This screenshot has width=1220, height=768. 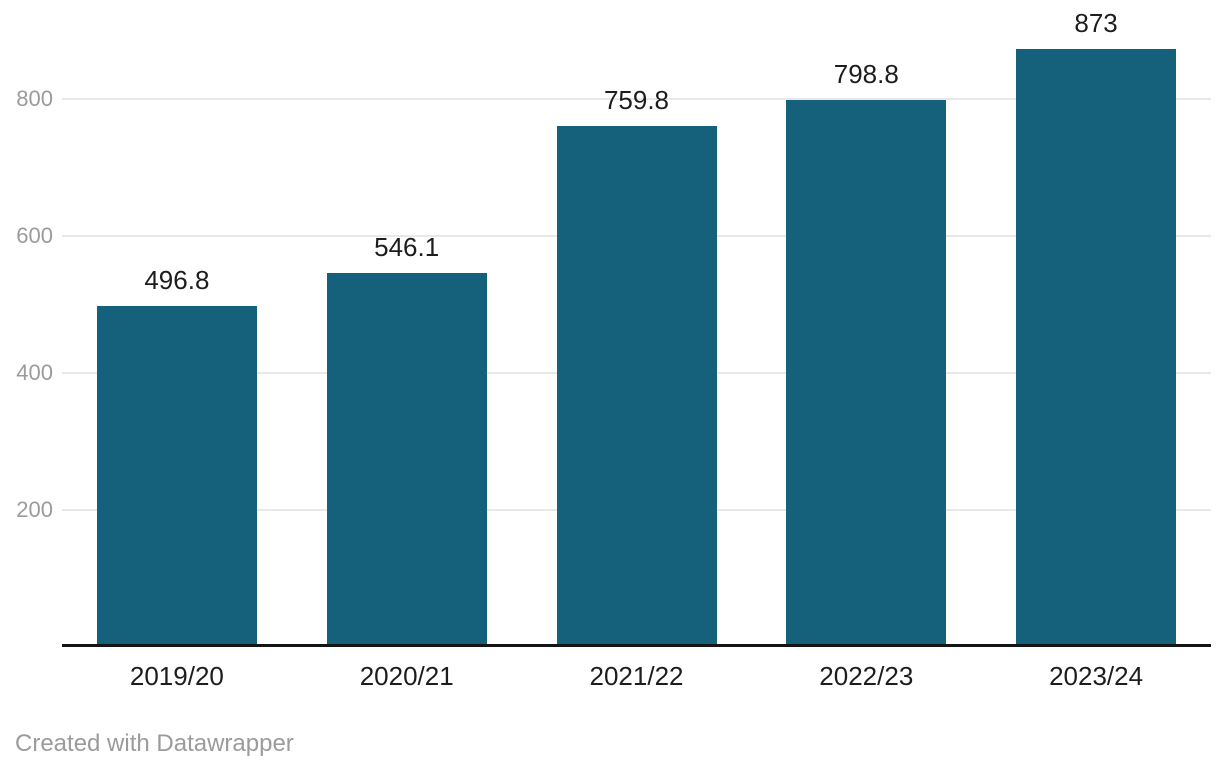 I want to click on bar-2021/22, so click(x=636, y=386).